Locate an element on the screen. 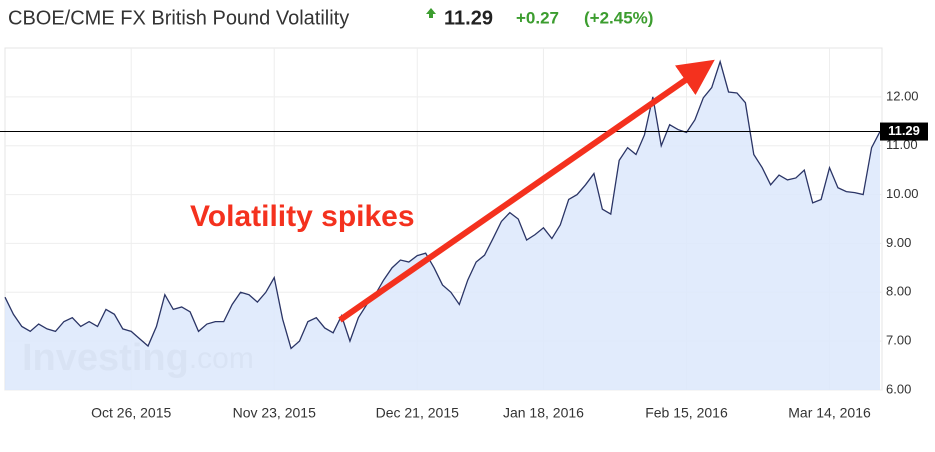 The image size is (935, 452). y-tick-label: 6.00 is located at coordinates (898, 388).